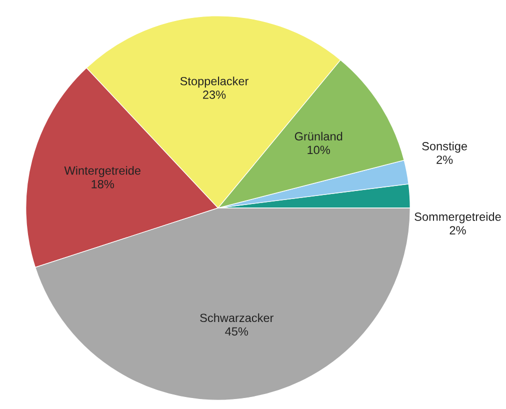 The width and height of the screenshot is (506, 409). I want to click on data-label: 45%, so click(236, 331).